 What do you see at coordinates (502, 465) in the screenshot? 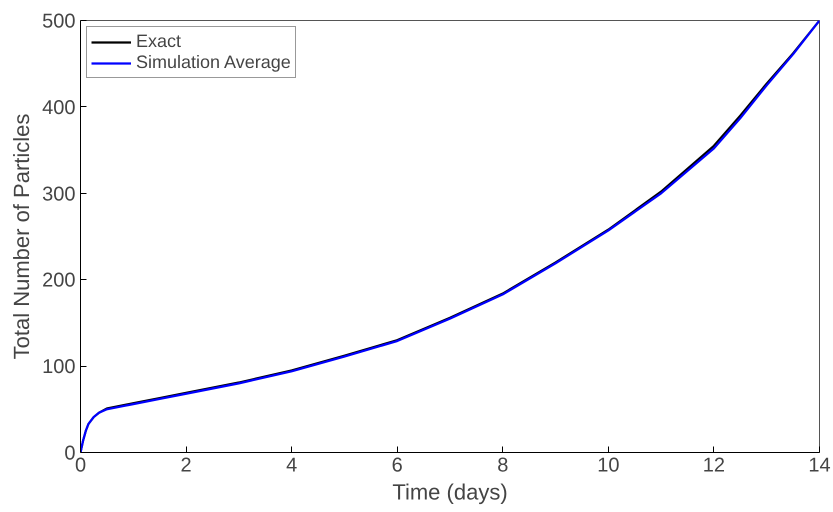
I see `x-tick-label: 8` at bounding box center [502, 465].